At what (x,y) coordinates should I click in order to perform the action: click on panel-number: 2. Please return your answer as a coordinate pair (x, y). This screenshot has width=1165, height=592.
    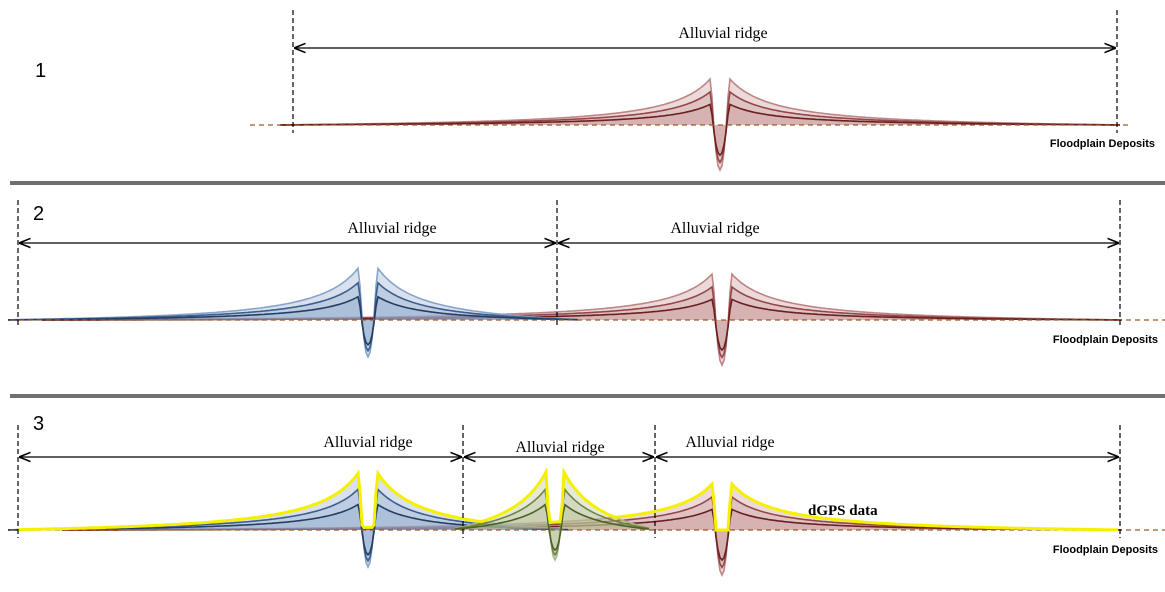
    Looking at the image, I should click on (38, 214).